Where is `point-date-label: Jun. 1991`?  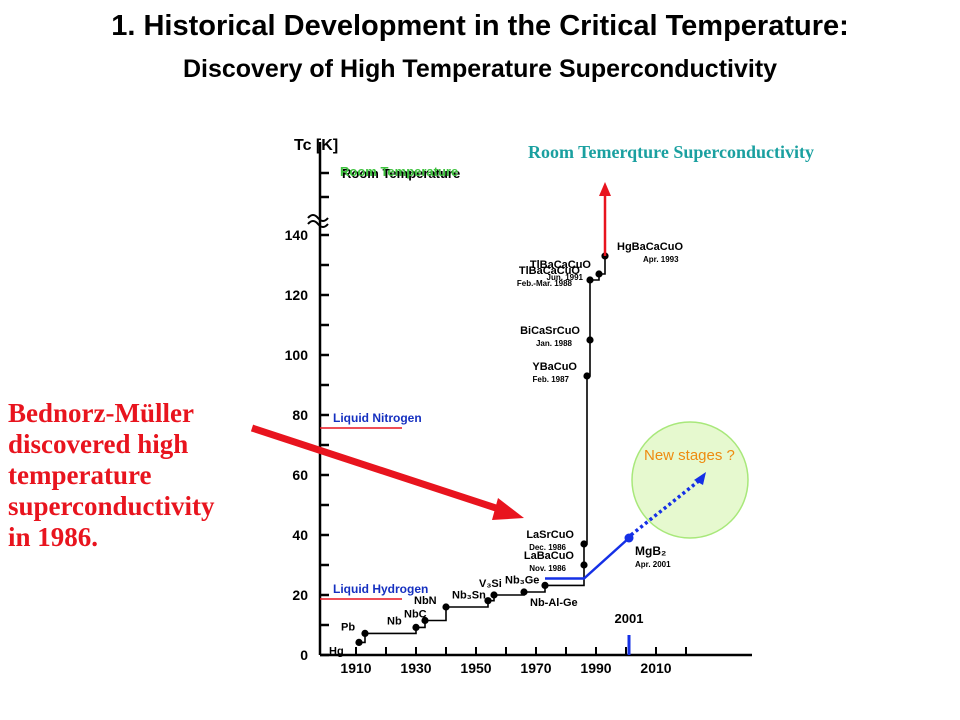
point-date-label: Jun. 1991 is located at coordinates (565, 277).